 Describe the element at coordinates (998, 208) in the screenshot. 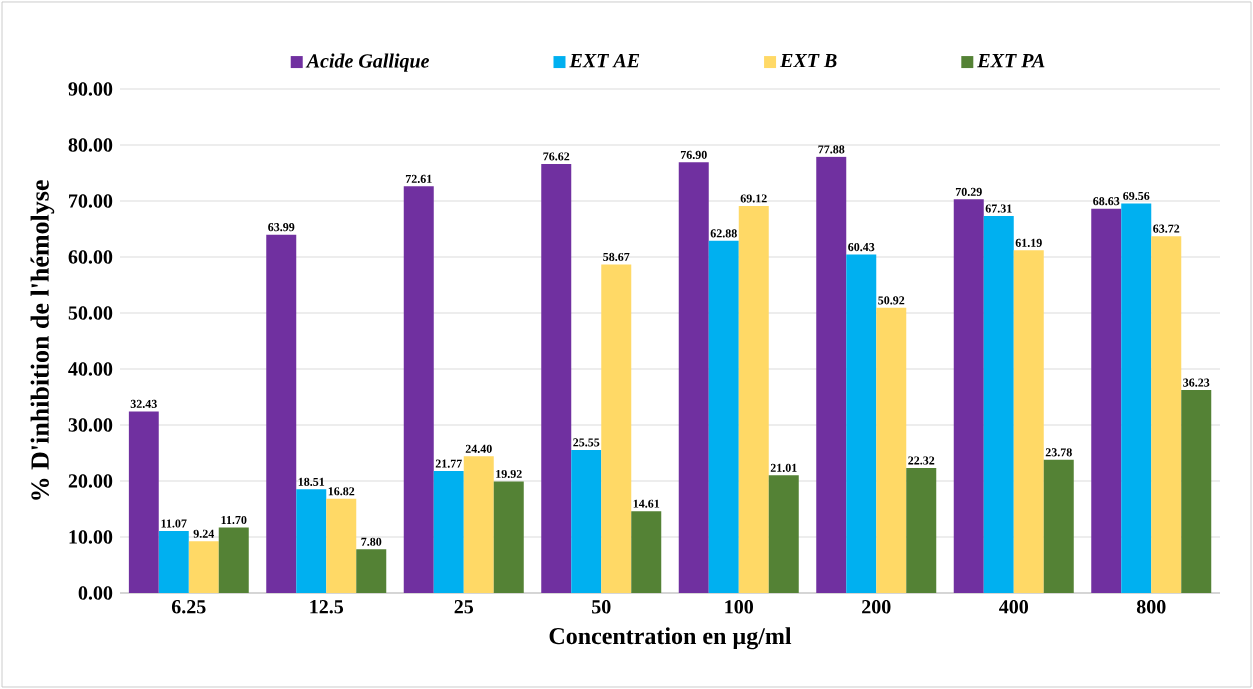

I see `data-label: 67.31` at that location.